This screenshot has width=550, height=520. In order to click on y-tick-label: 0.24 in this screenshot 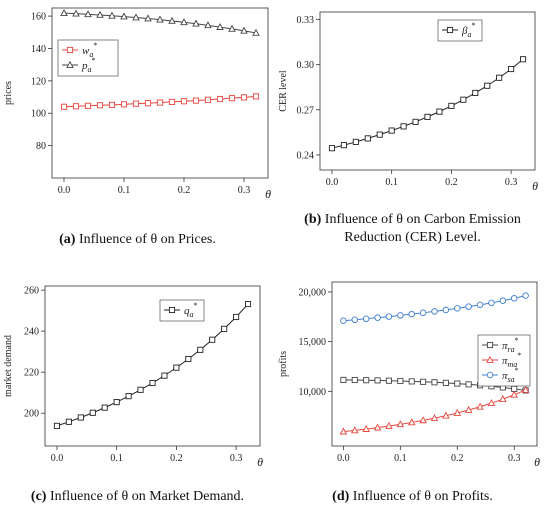, I will do `click(306, 155)`.